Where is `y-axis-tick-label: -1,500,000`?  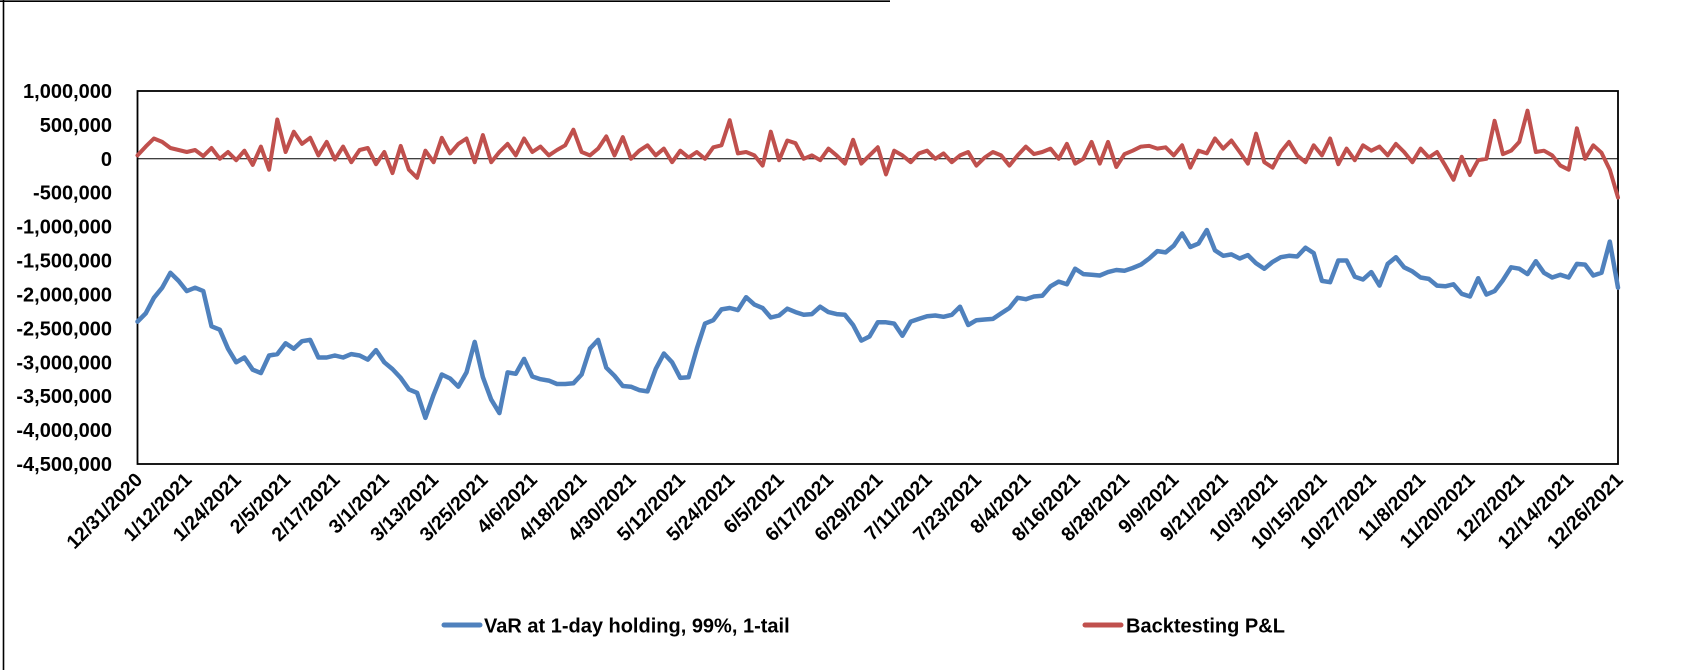
y-axis-tick-label: -1,500,000 is located at coordinates (64, 262).